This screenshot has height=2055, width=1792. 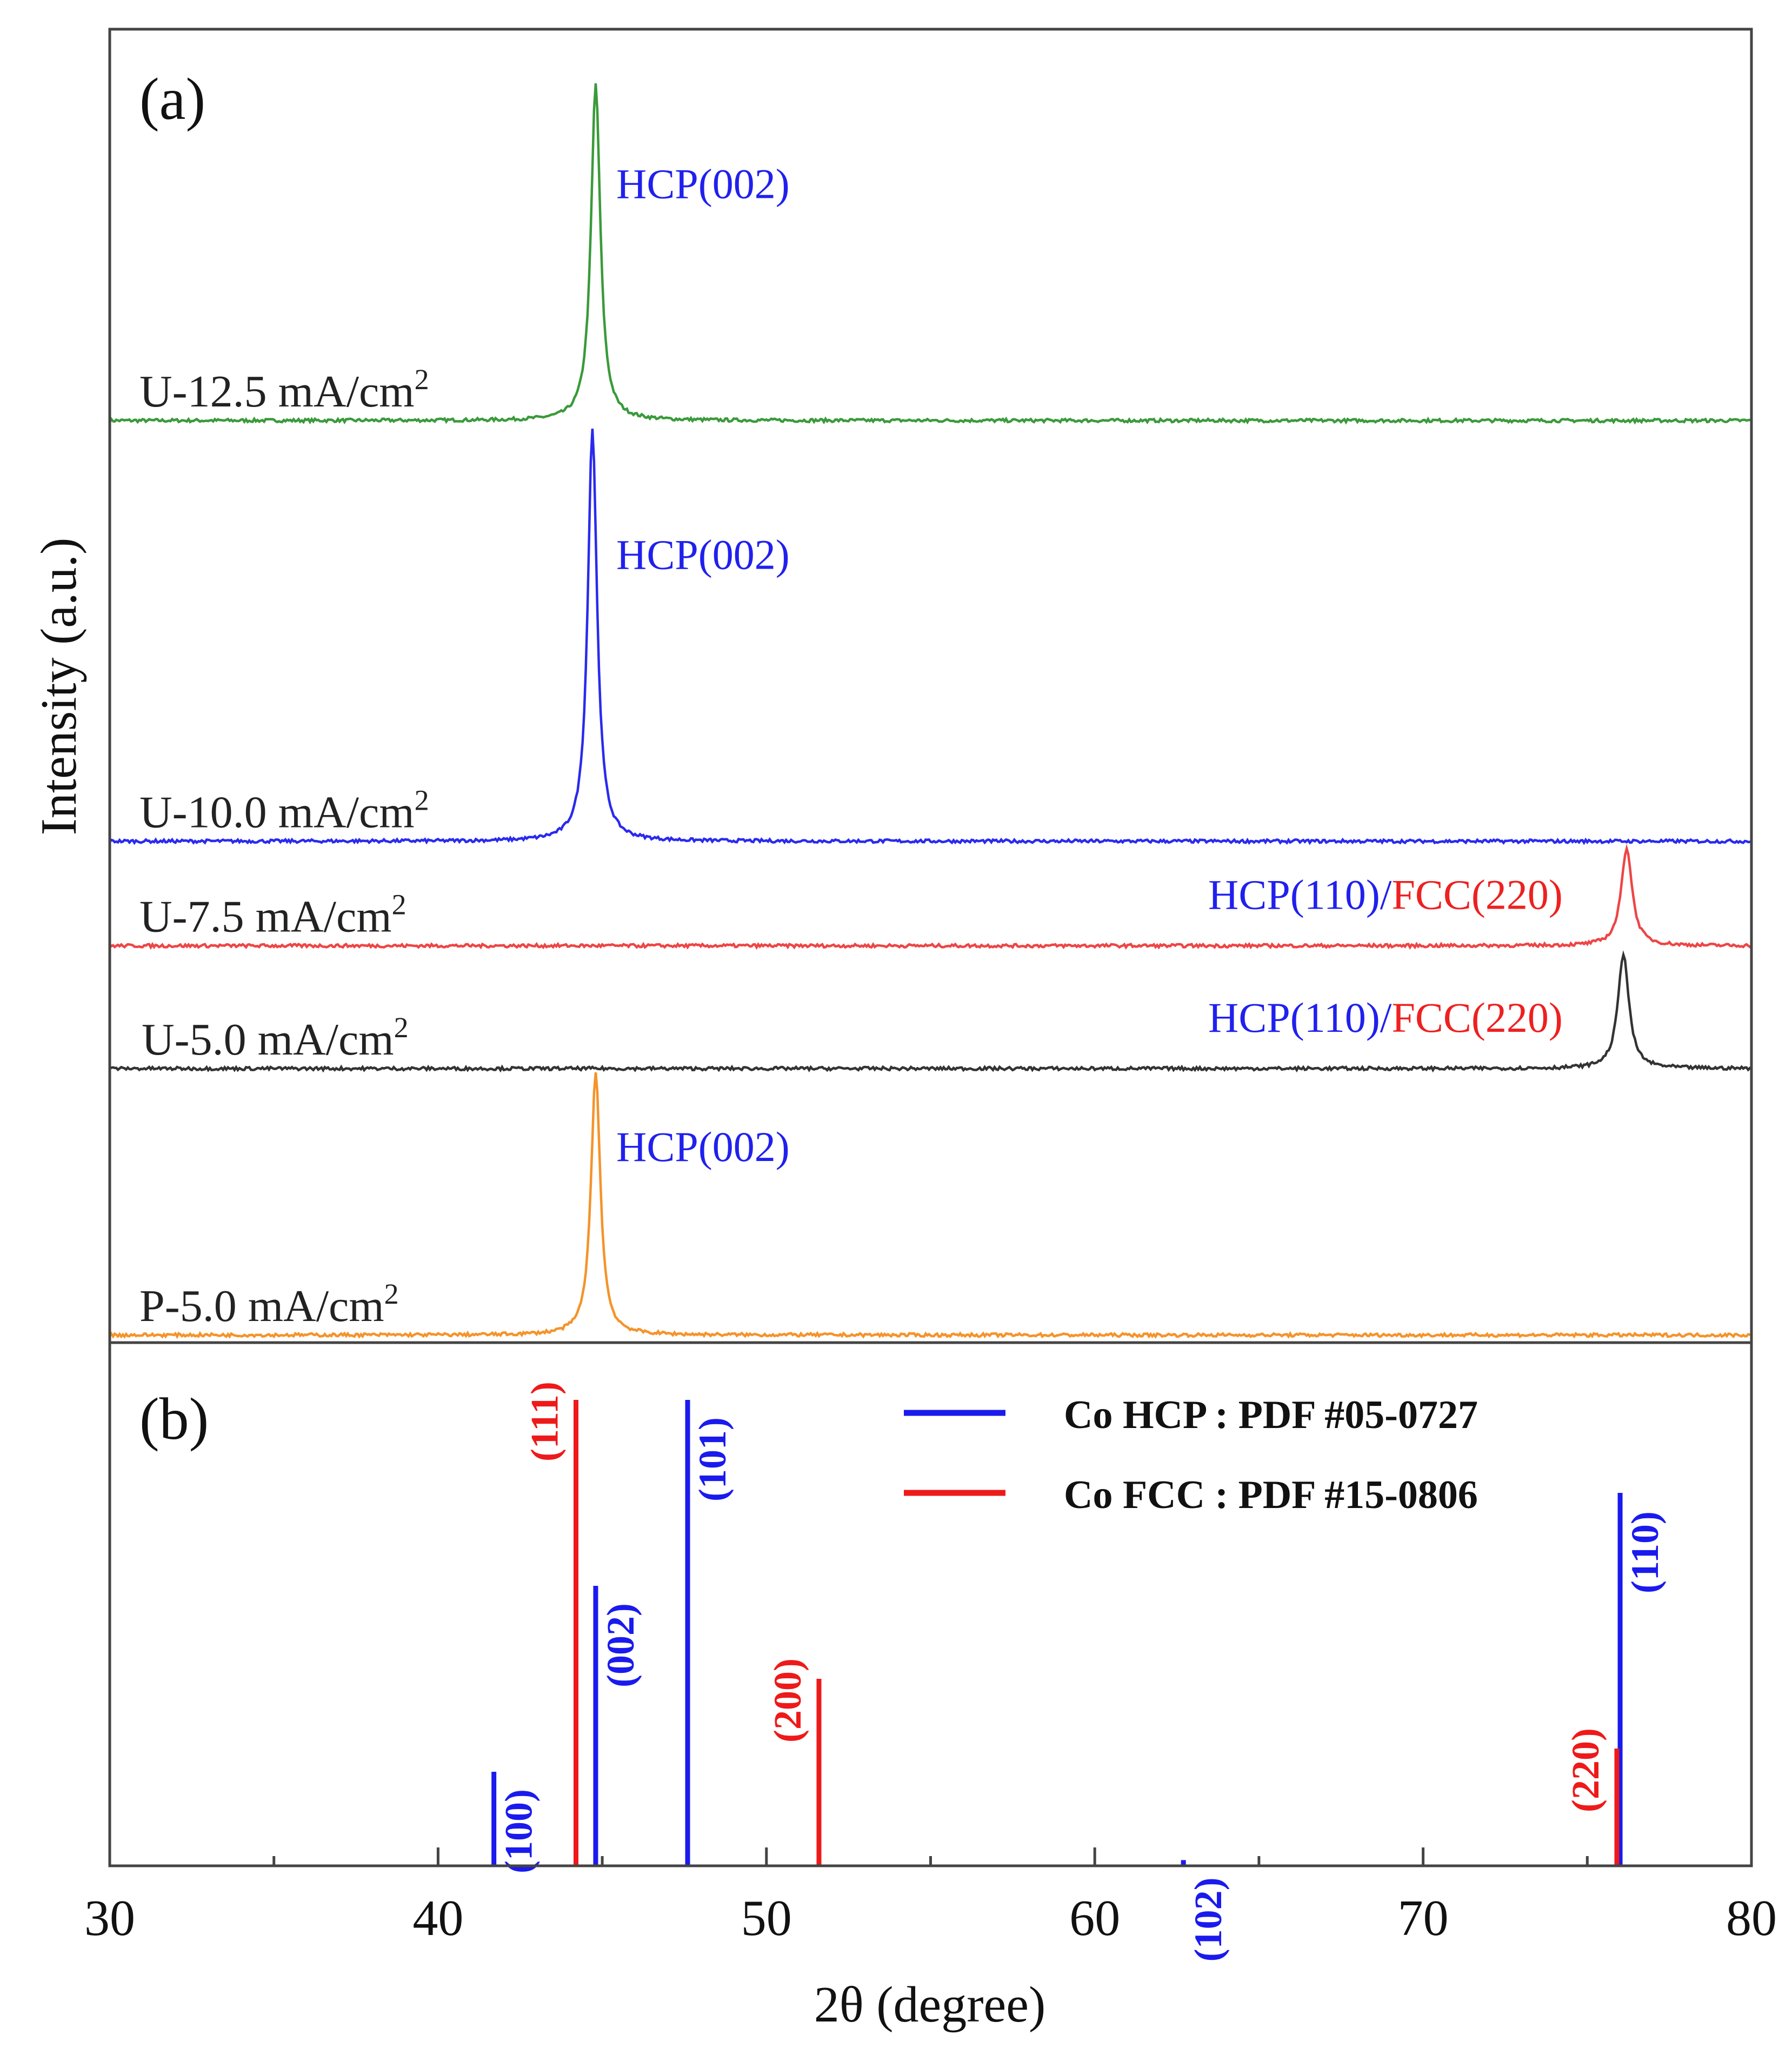 I want to click on x-axis-label: 2θ (degree), so click(x=930, y=2005).